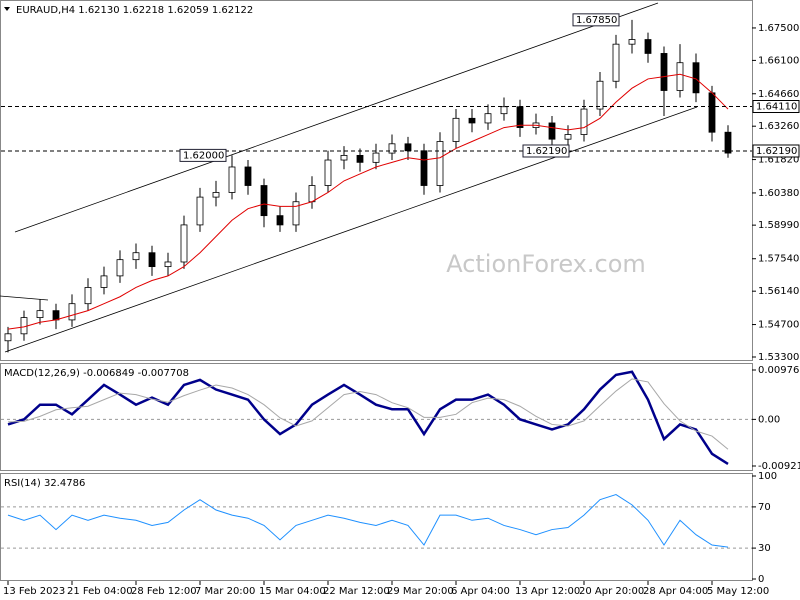  What do you see at coordinates (164, 591) in the screenshot?
I see `x-tick-label: 28 Feb 12:00` at bounding box center [164, 591].